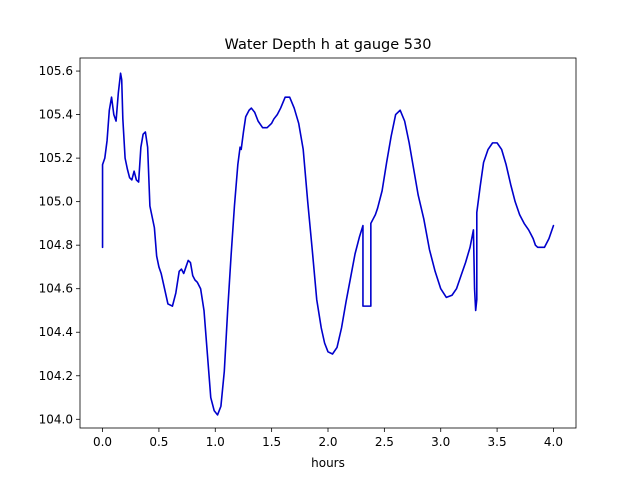 The height and width of the screenshot is (480, 640). What do you see at coordinates (56, 289) in the screenshot?
I see `y-tick-label: 104.6` at bounding box center [56, 289].